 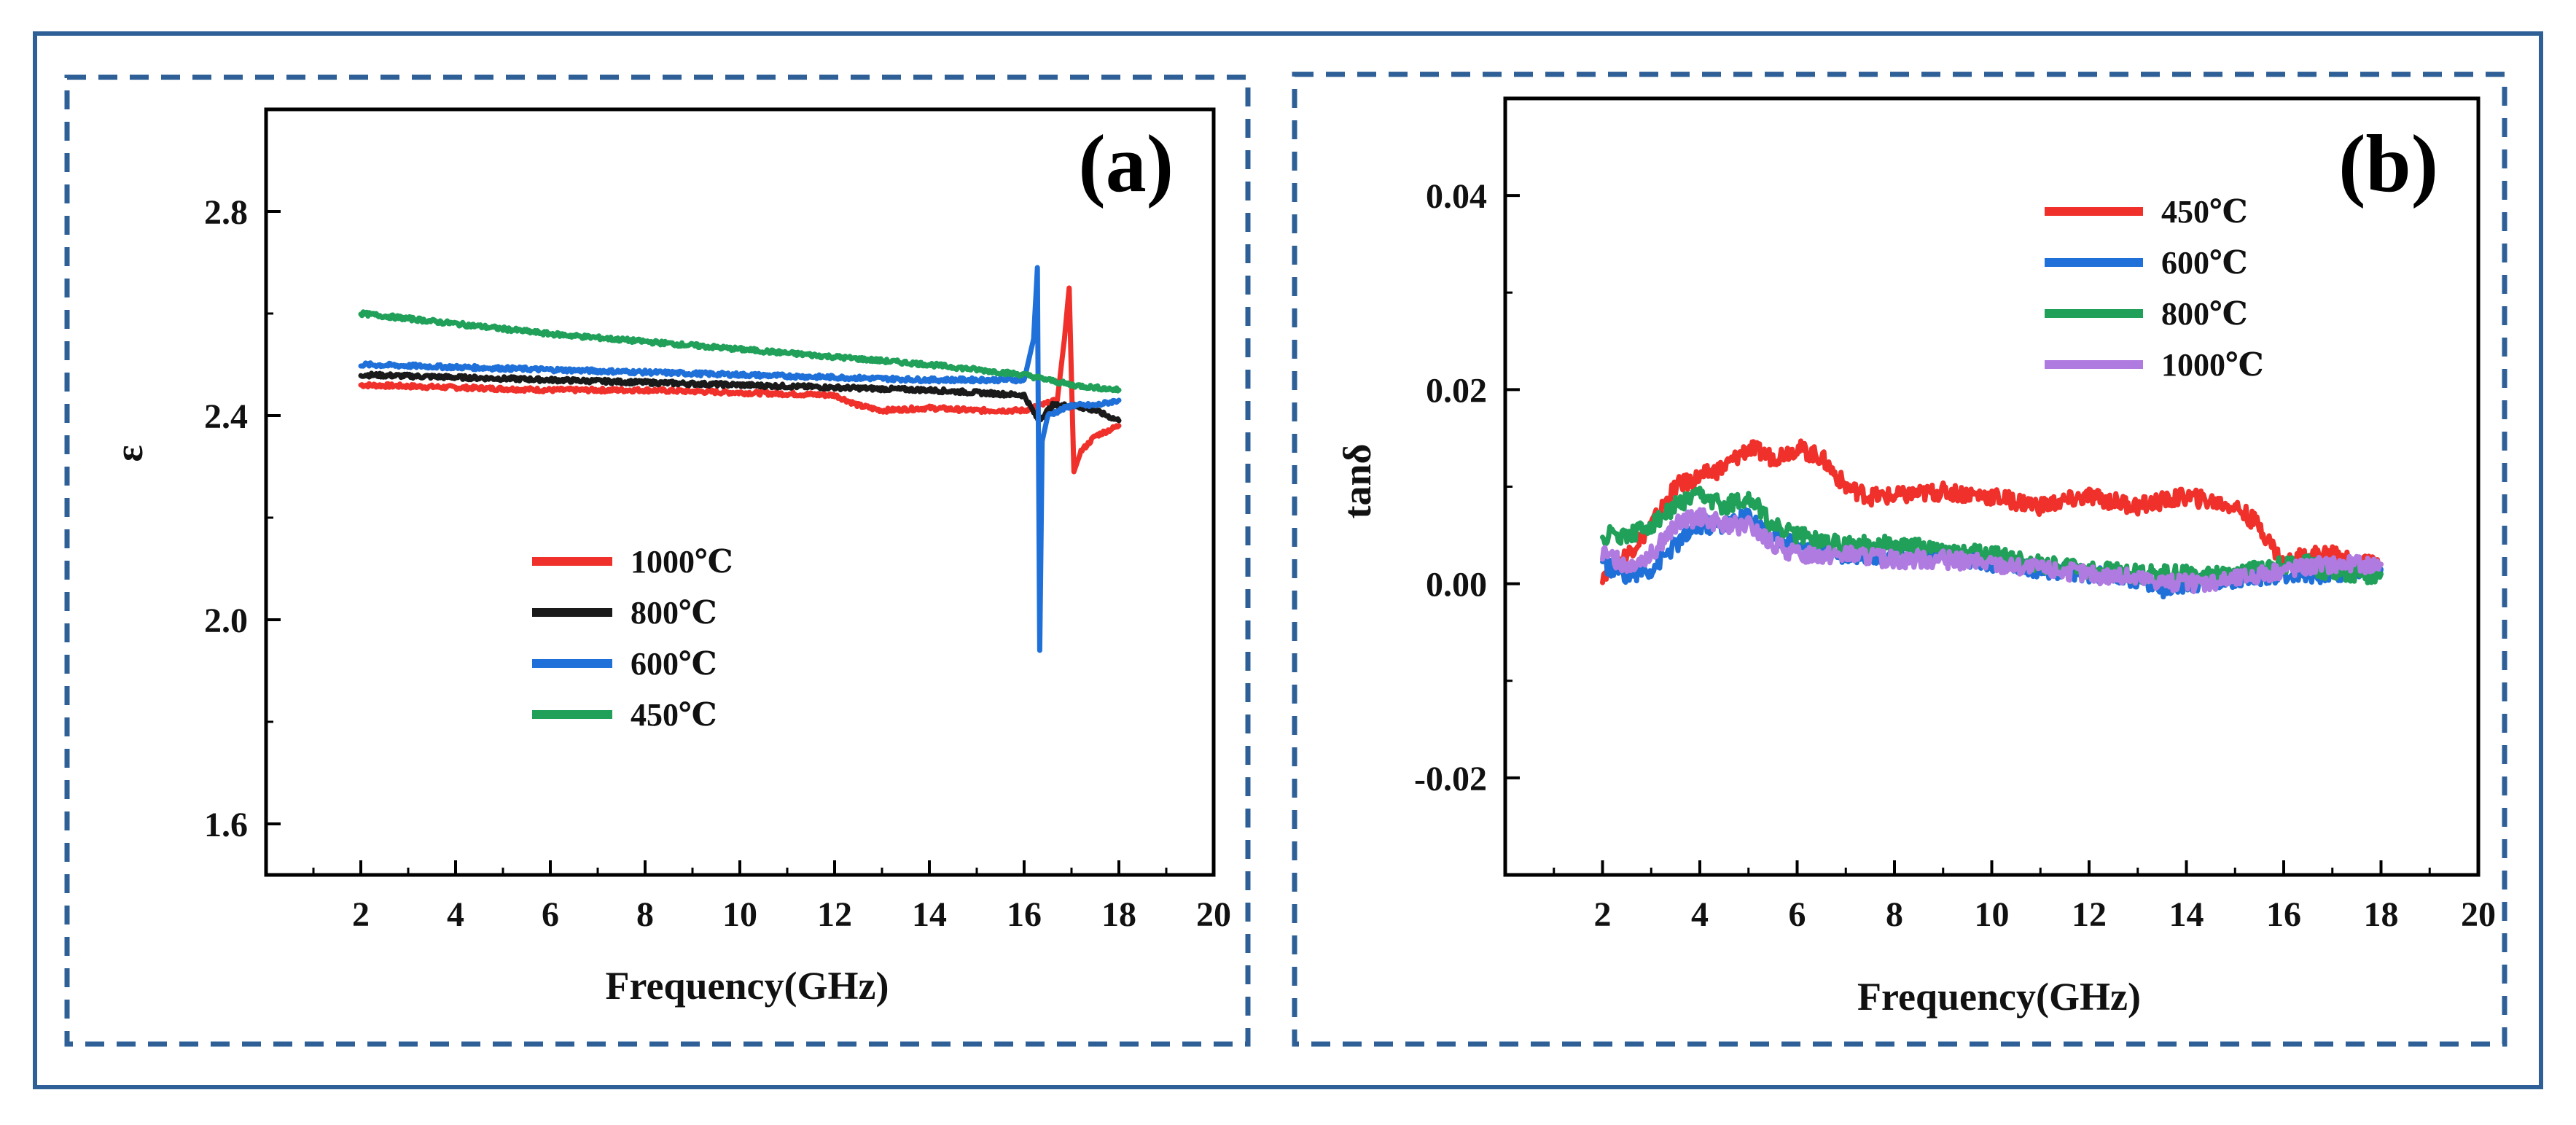 I want to click on y-axis-title: ε, so click(x=129, y=453).